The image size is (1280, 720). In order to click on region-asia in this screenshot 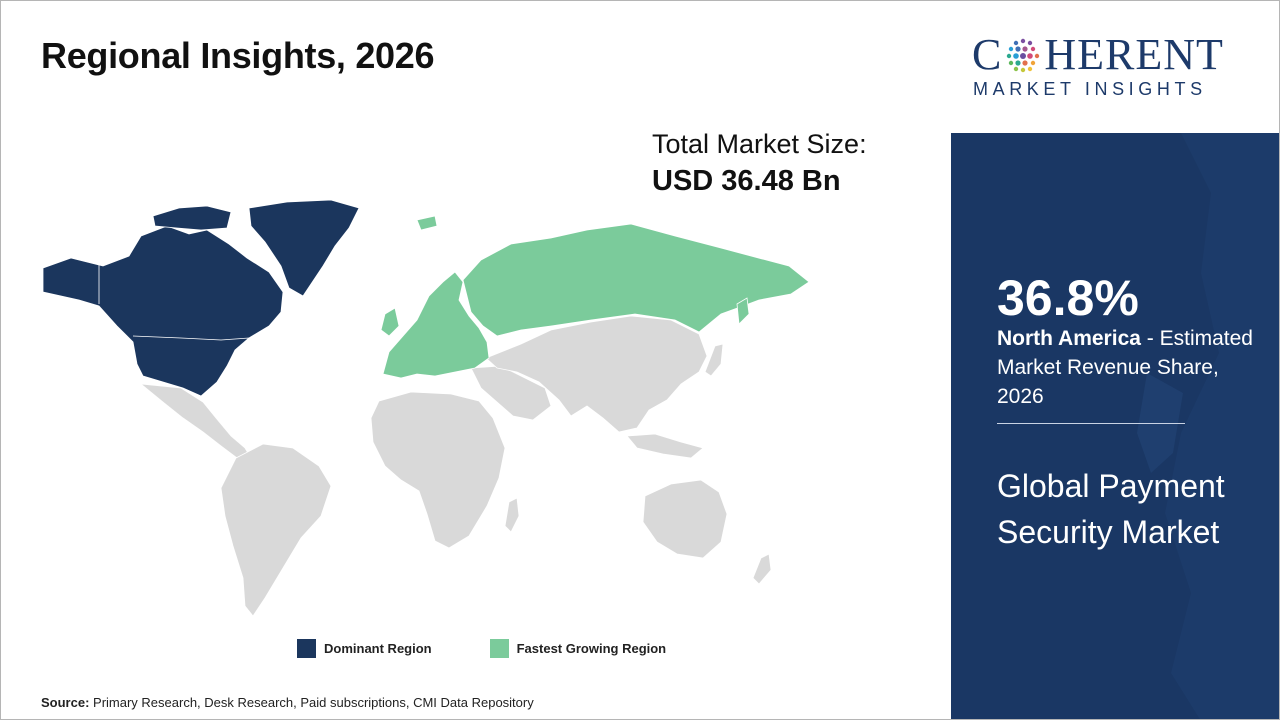, I will do `click(596, 374)`.